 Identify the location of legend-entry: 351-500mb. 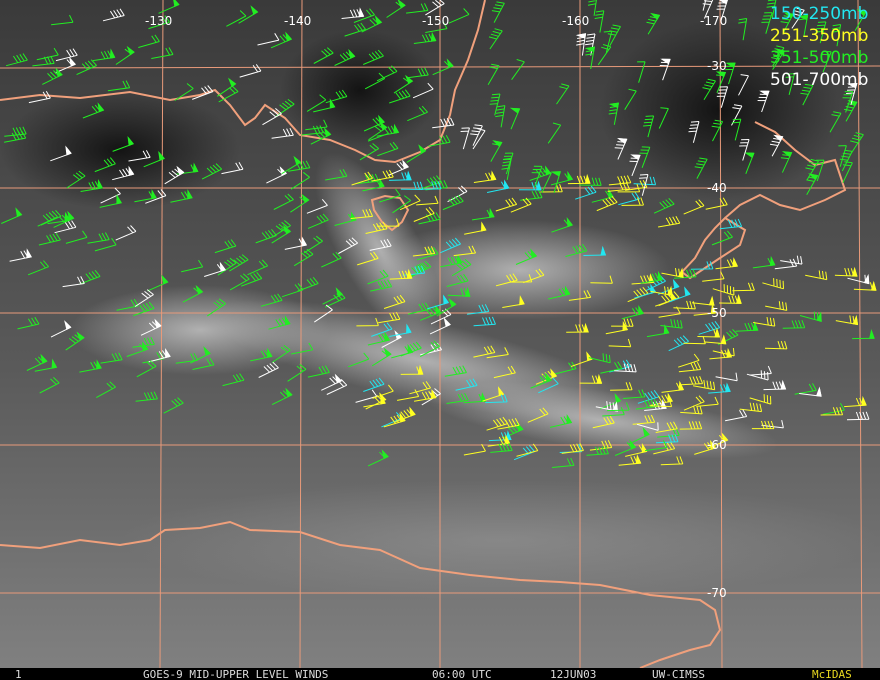
(819, 58).